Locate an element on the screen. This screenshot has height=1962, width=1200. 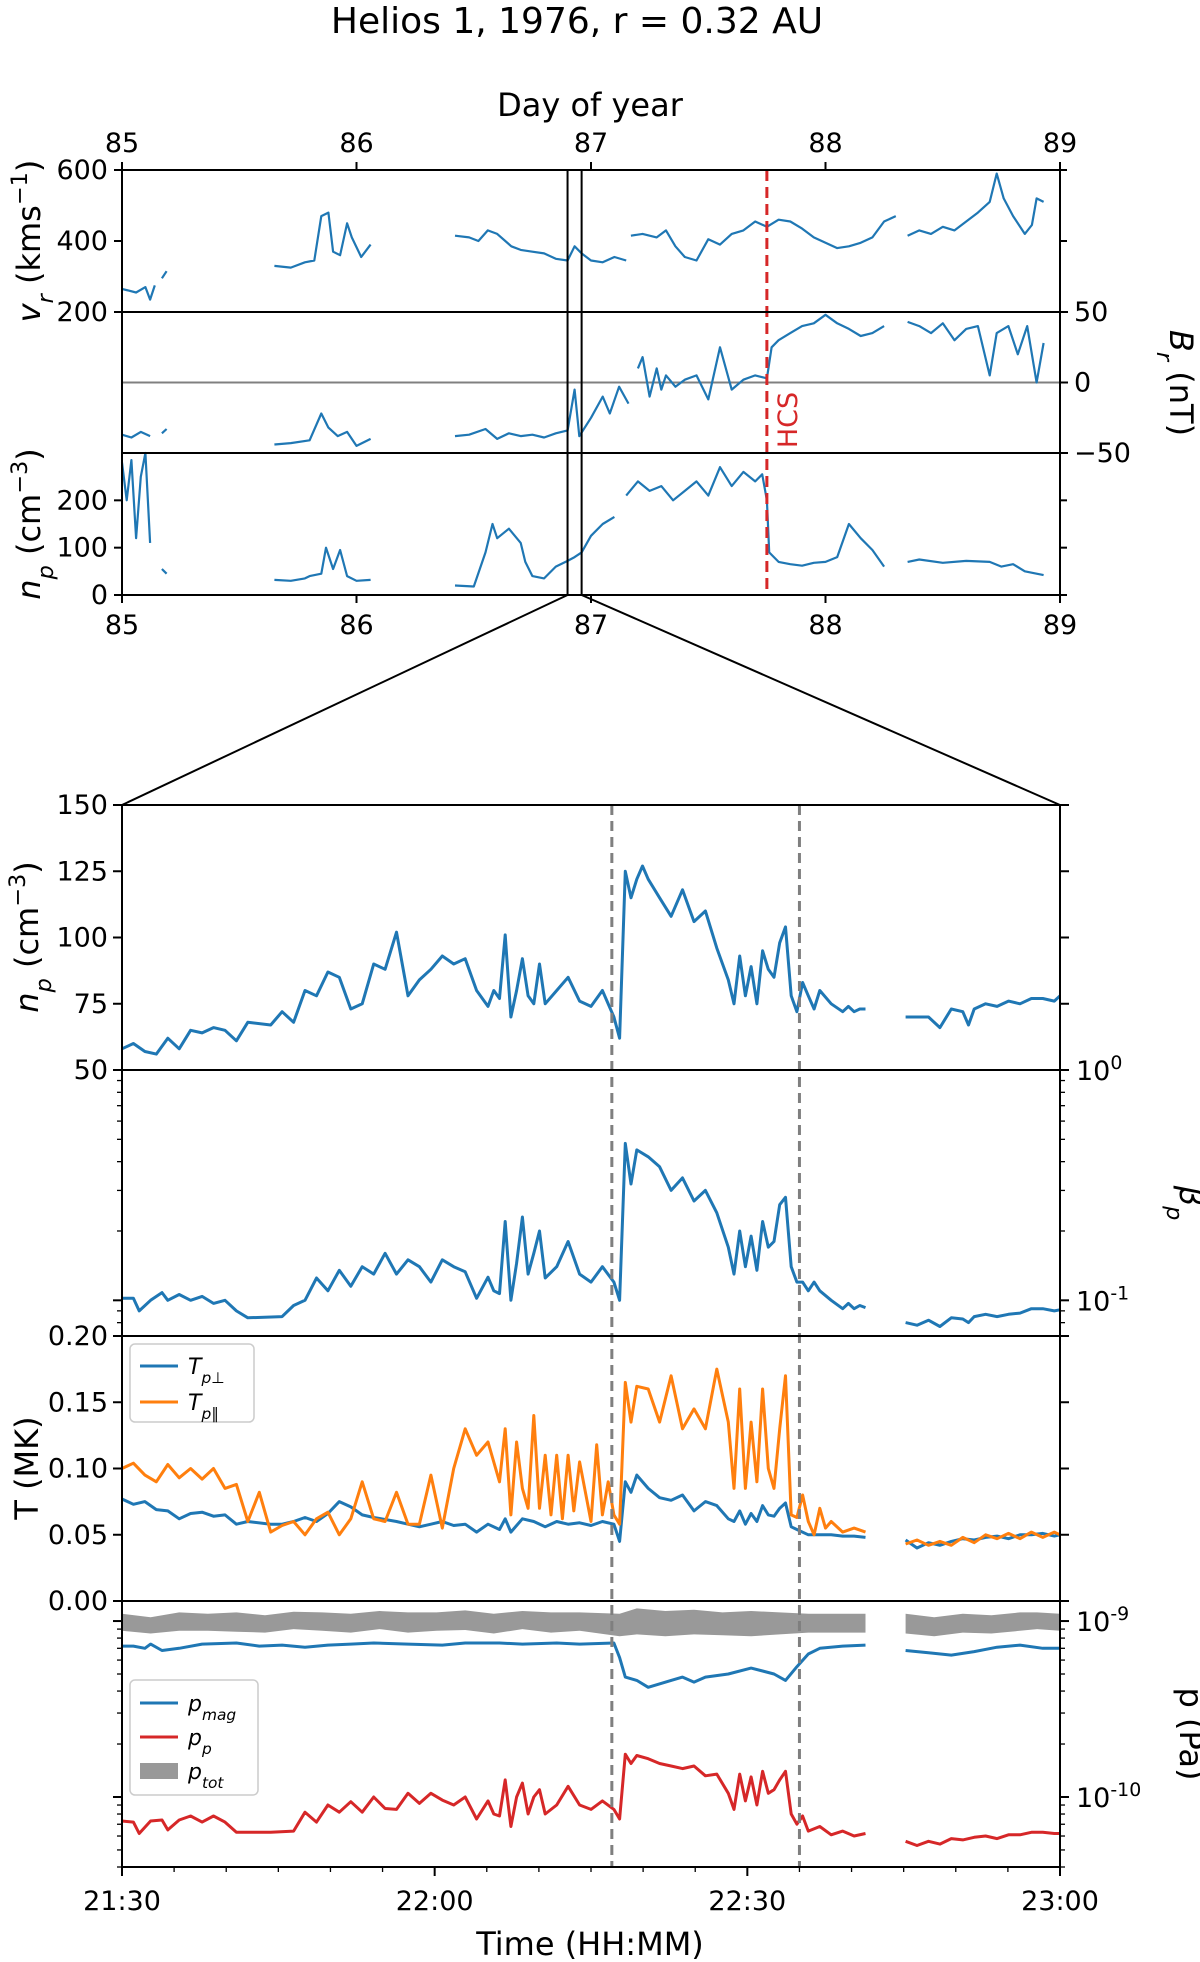
pressure_zoom-ytick-label: 10-9 is located at coordinates (1102, 1620).